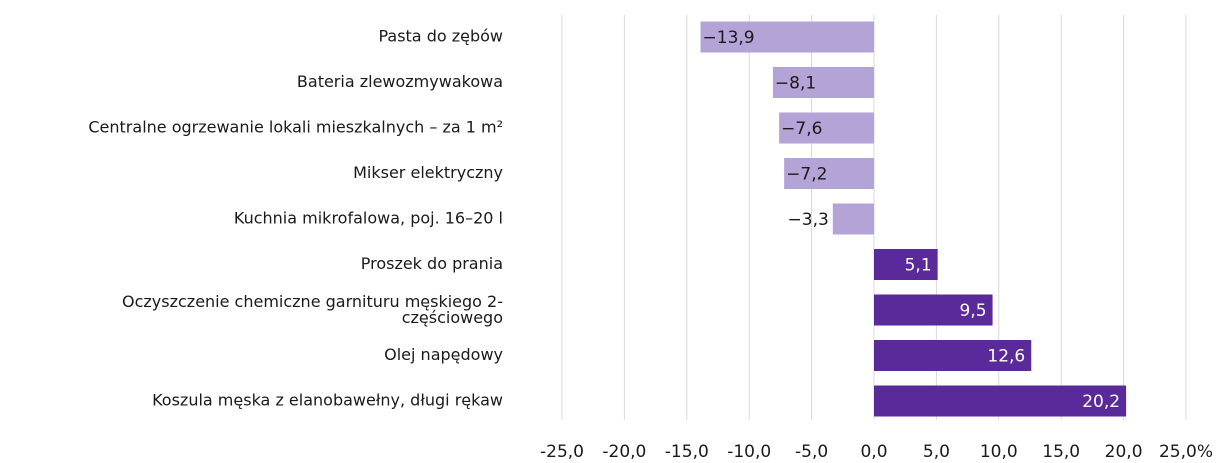 The height and width of the screenshot is (463, 1230). I want to click on value-label: 20,2, so click(1101, 402).